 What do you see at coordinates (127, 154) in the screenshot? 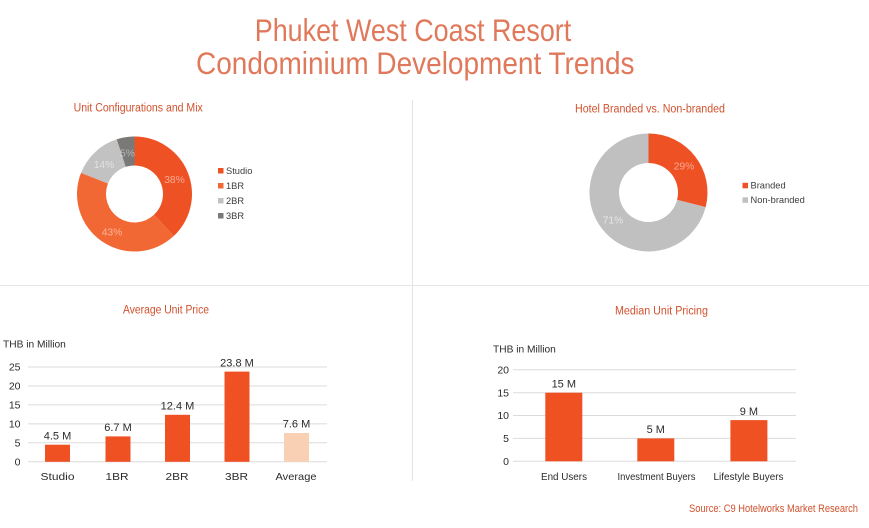
I see `svg-text: 5%` at bounding box center [127, 154].